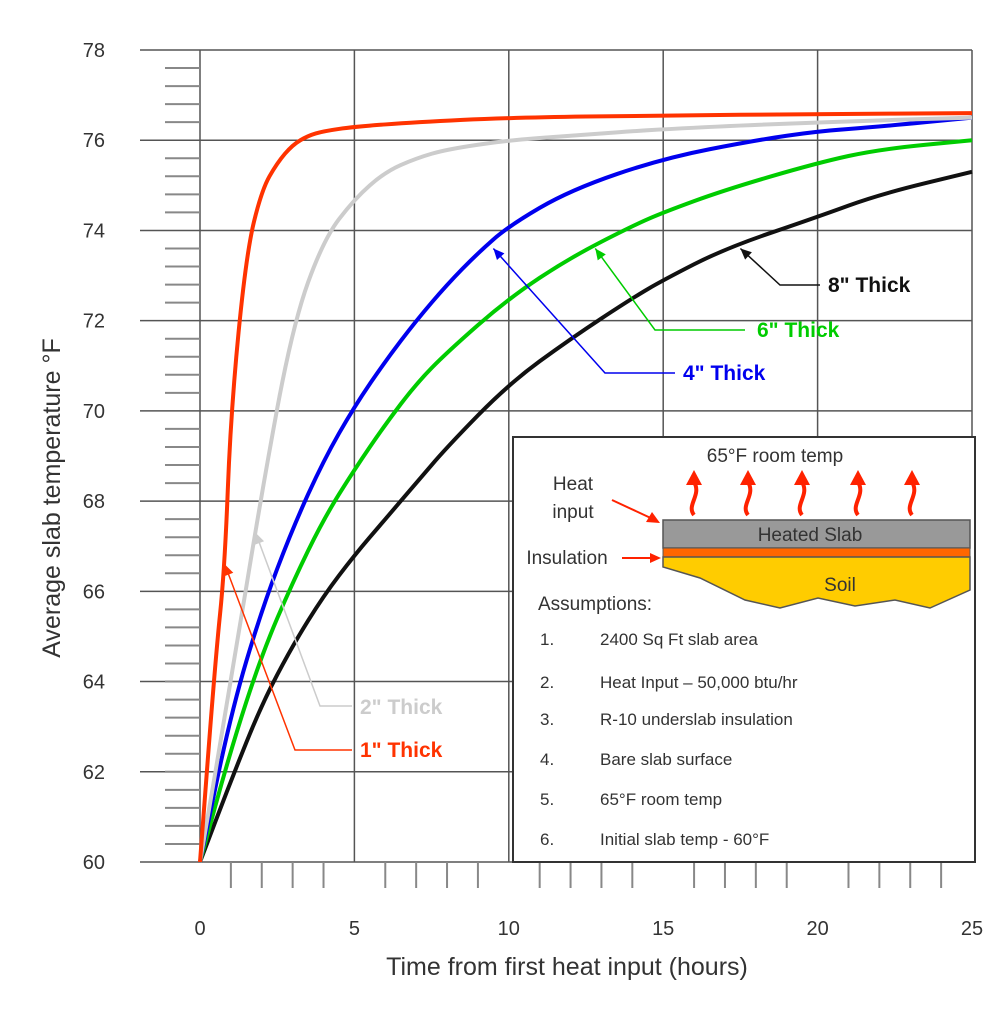 The width and height of the screenshot is (1000, 1015). I want to click on y-tick-label: 62, so click(94, 773).